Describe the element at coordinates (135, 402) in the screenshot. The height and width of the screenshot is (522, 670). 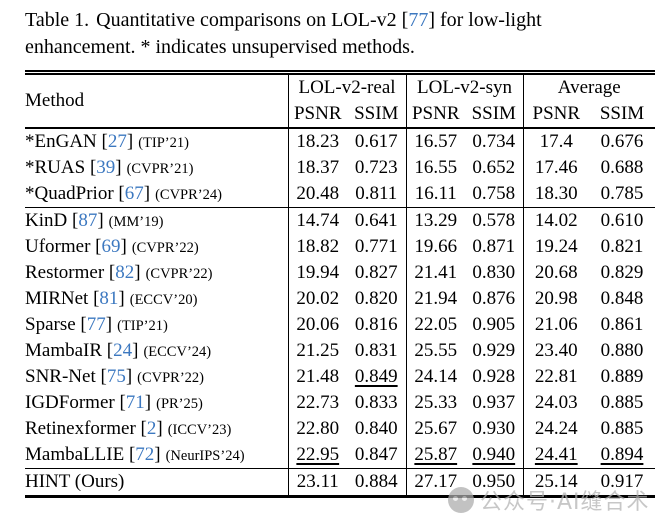
I see `citation-link: 71` at that location.